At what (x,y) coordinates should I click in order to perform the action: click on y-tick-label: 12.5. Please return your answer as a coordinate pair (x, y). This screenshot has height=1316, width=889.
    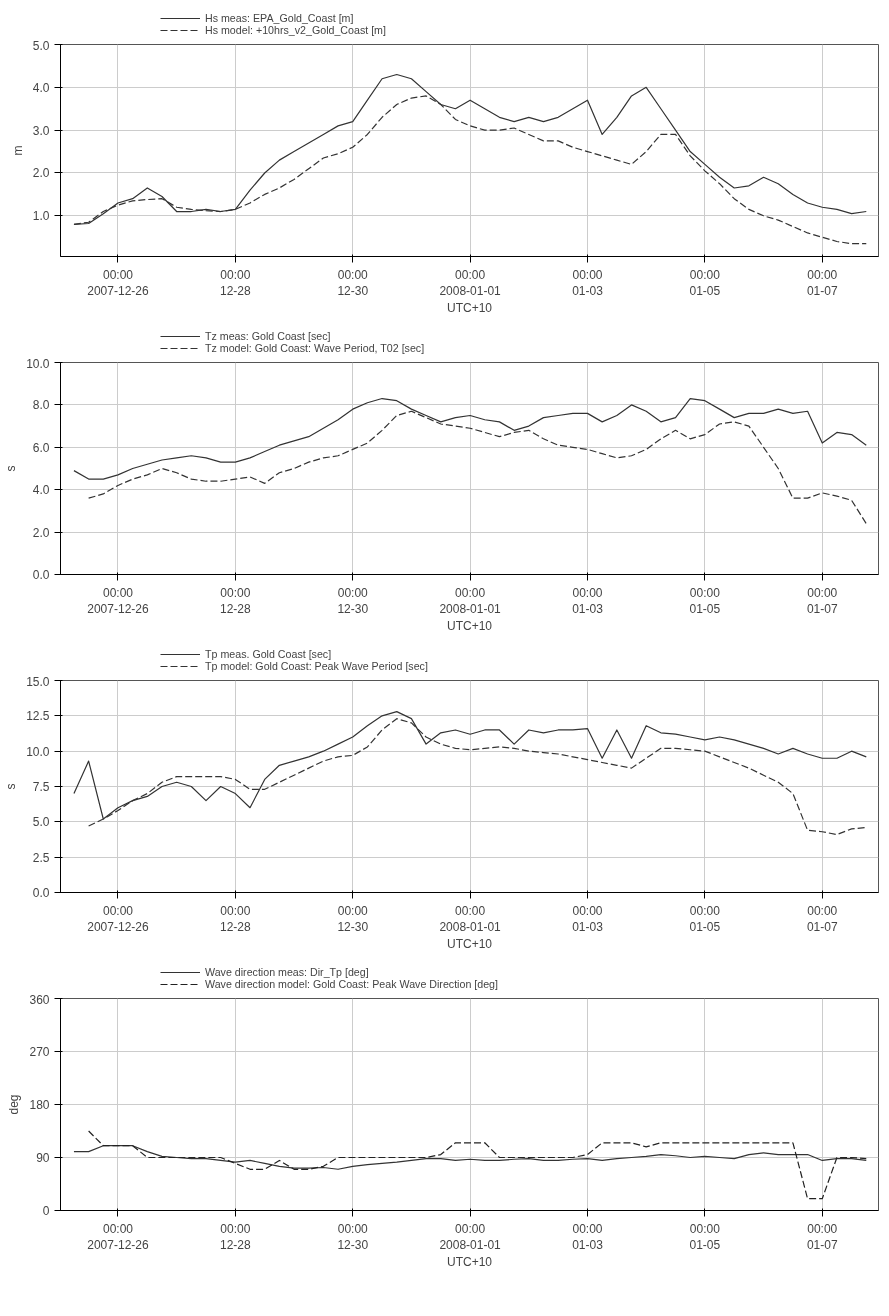
    Looking at the image, I should click on (38, 716).